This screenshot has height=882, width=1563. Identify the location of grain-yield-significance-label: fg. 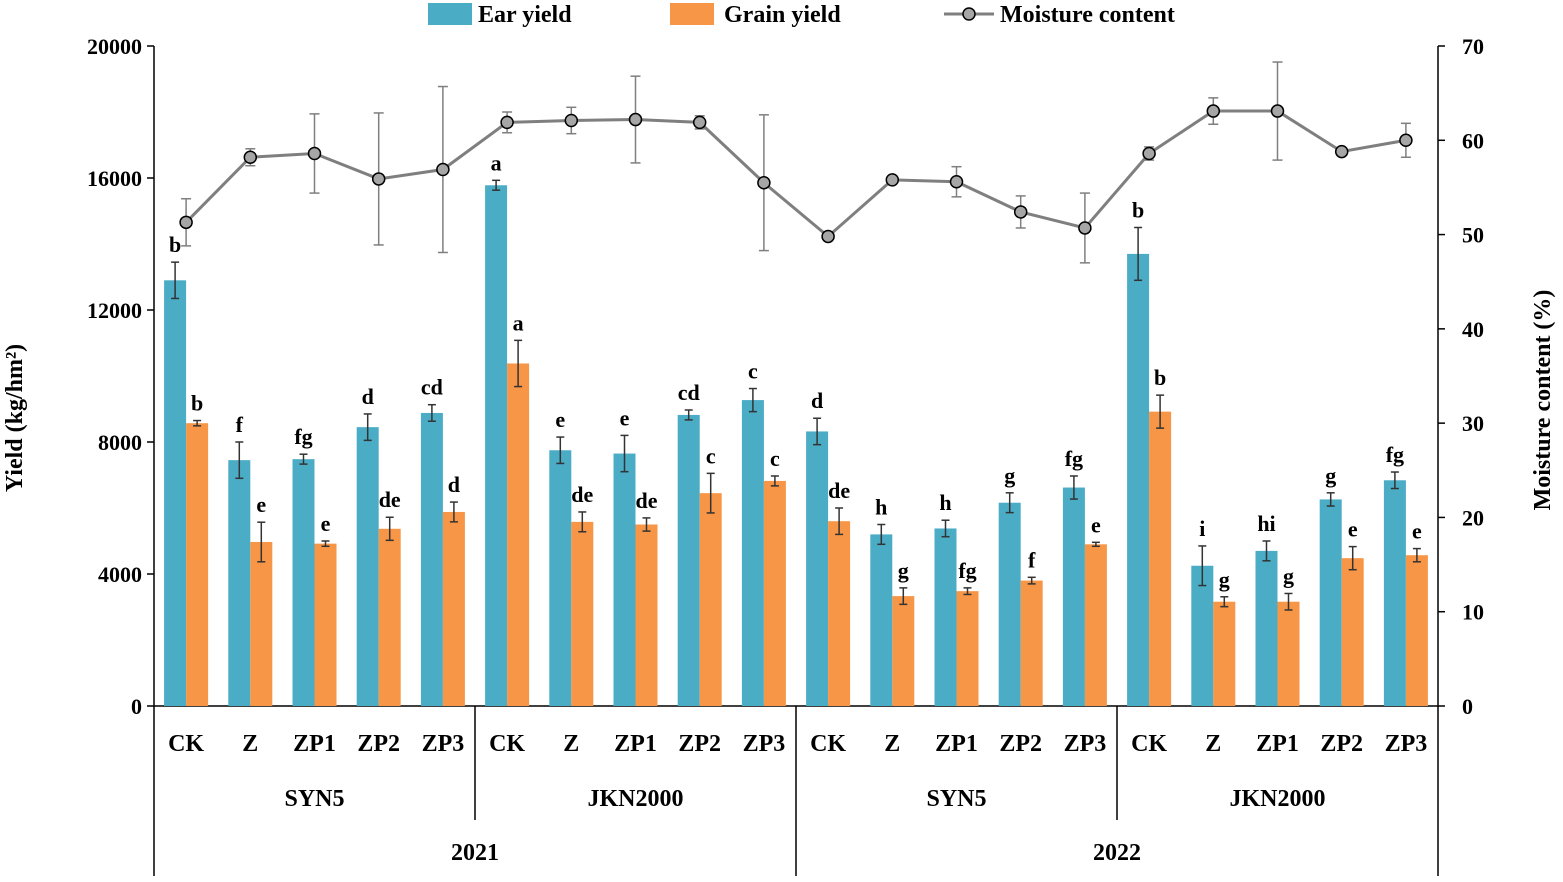
(967, 570).